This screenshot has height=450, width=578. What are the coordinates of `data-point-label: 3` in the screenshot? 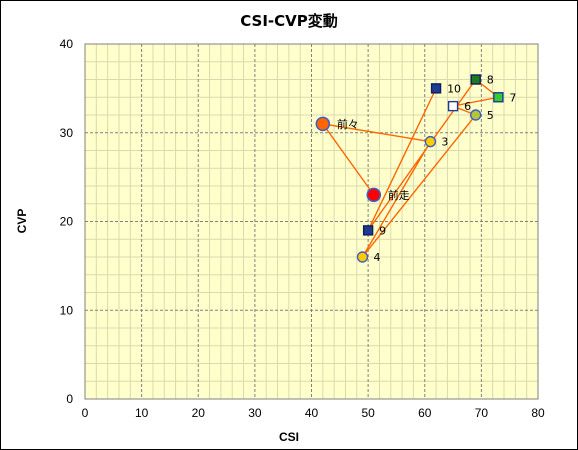 It's located at (444, 142).